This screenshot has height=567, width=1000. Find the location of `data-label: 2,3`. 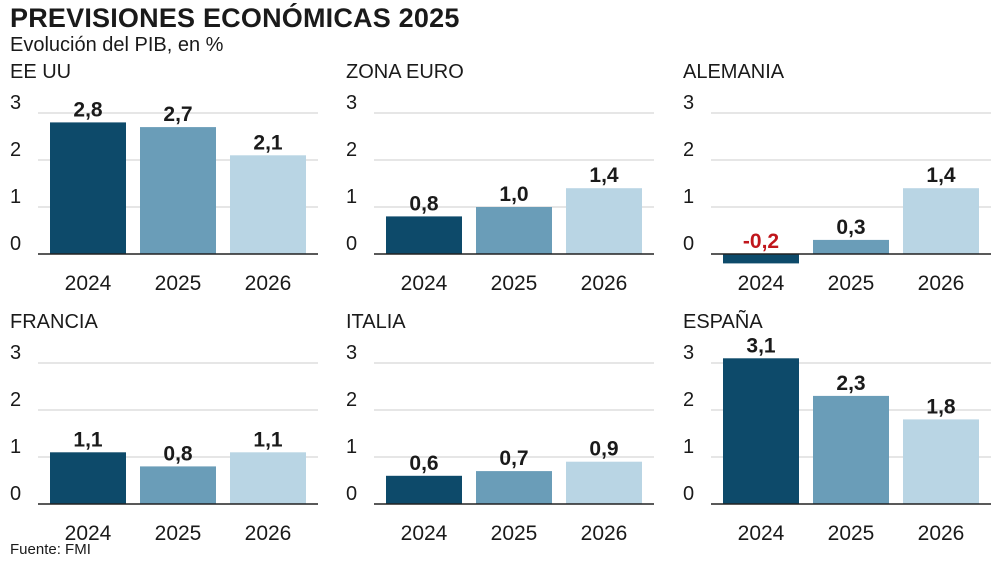

data-label: 2,3 is located at coordinates (850, 383).